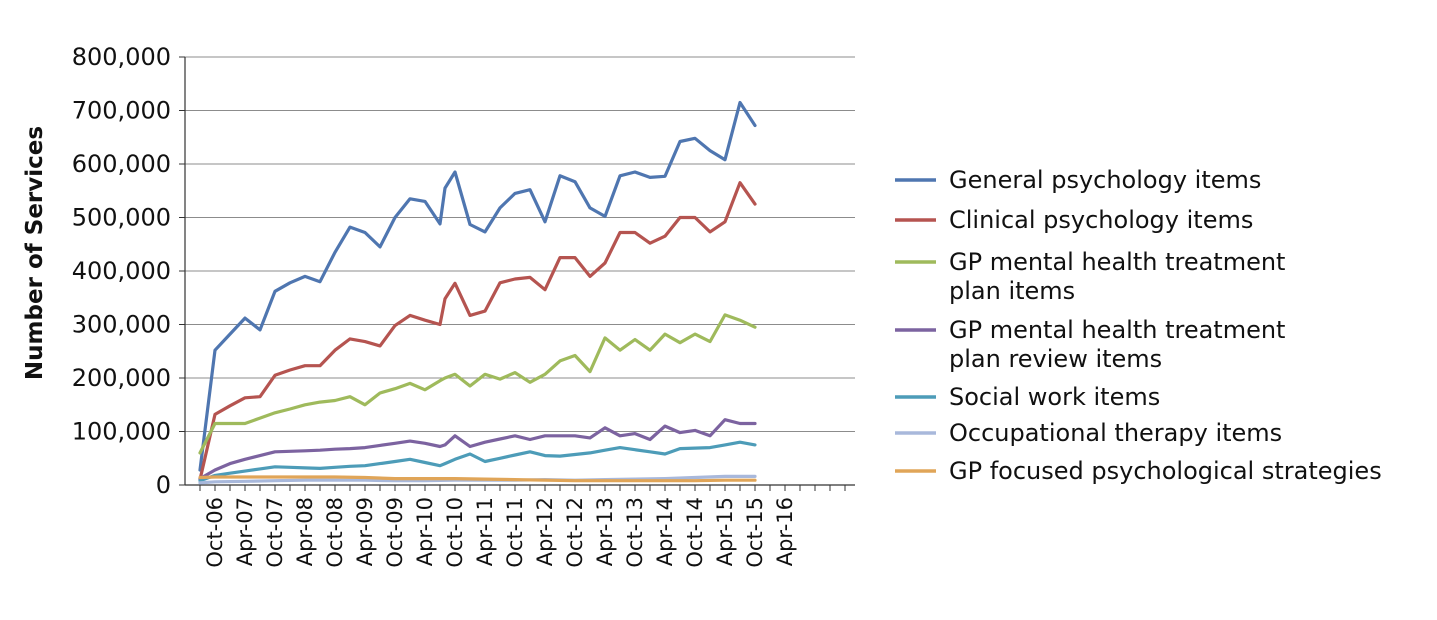  What do you see at coordinates (121, 218) in the screenshot?
I see `y-tick-label: 500,000` at bounding box center [121, 218].